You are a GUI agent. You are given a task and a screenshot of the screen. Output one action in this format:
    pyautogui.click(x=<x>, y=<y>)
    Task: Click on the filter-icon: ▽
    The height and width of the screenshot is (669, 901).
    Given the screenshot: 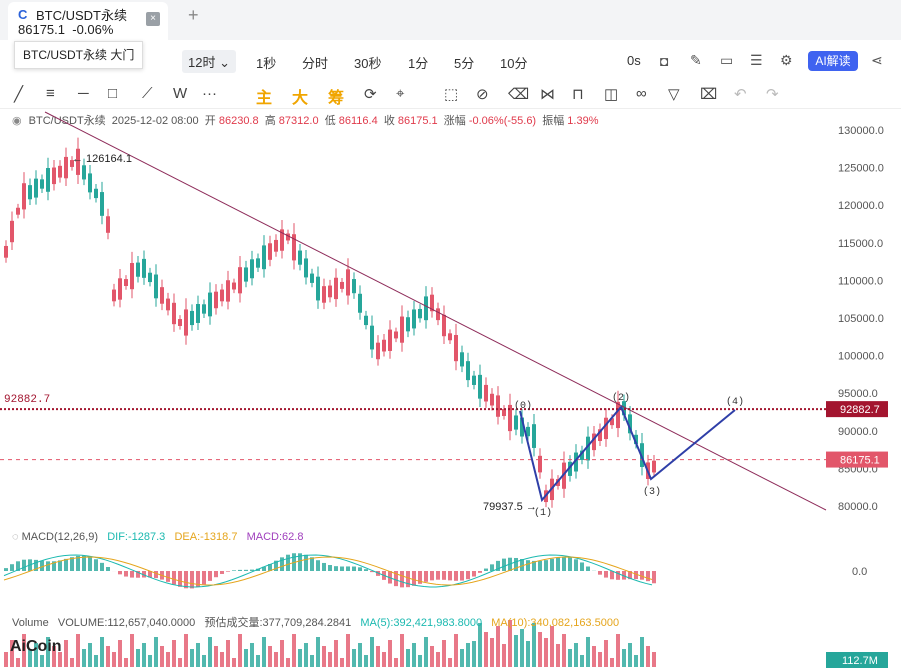 What is the action you would take?
    pyautogui.click(x=674, y=94)
    